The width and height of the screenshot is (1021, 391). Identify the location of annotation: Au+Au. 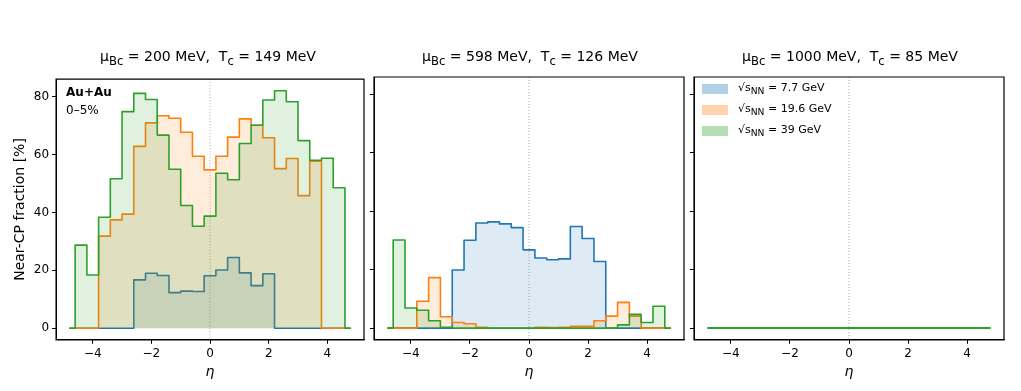
(89, 92).